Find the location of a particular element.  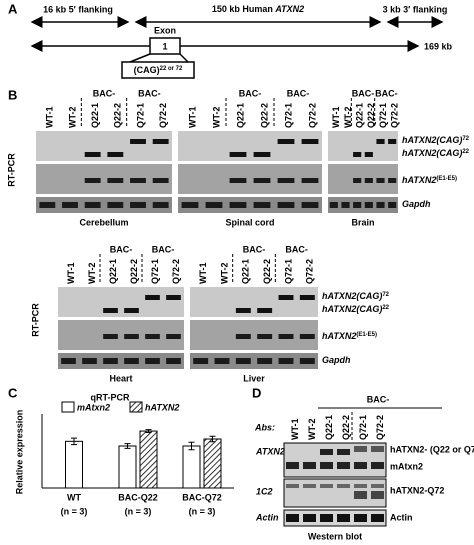

text-part: hATXN2(CAG) is located at coordinates (352, 309).